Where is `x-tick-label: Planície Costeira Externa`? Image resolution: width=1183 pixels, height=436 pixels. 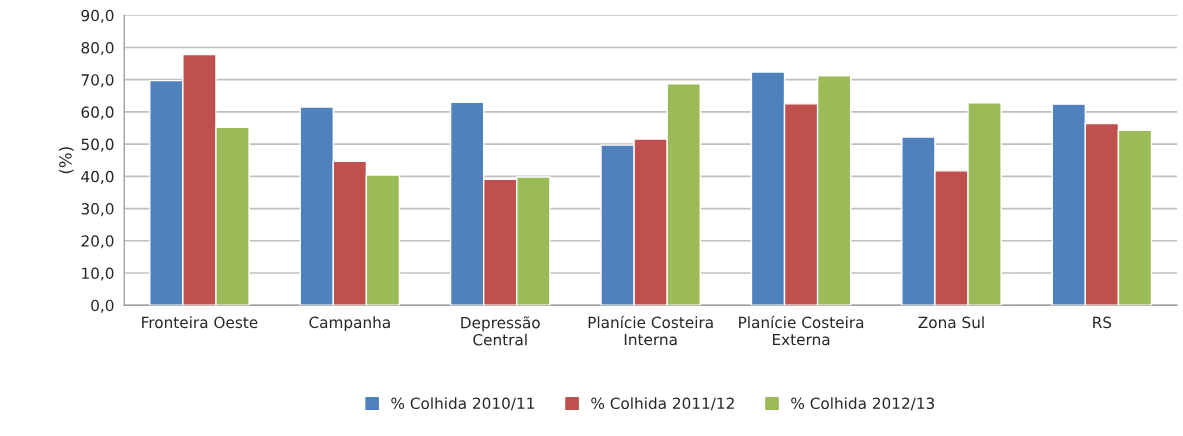
x-tick-label: Planície Costeira Externa is located at coordinates (801, 330).